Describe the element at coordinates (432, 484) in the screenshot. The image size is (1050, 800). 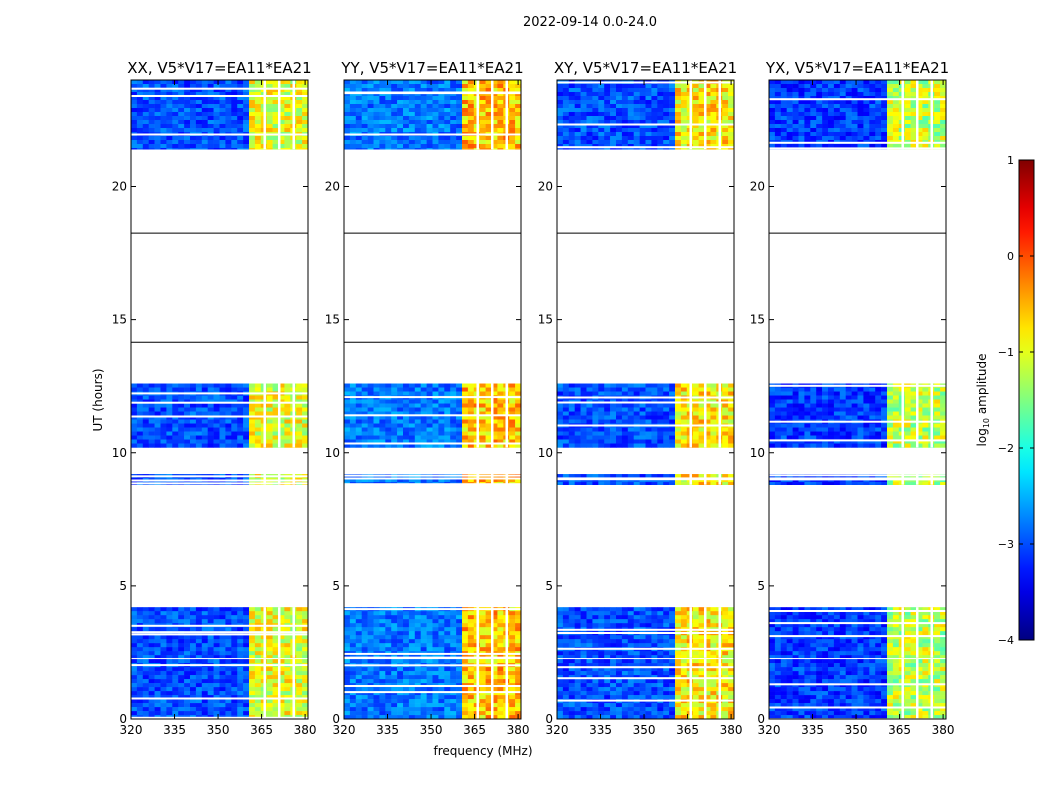
I see `flag-line` at that location.